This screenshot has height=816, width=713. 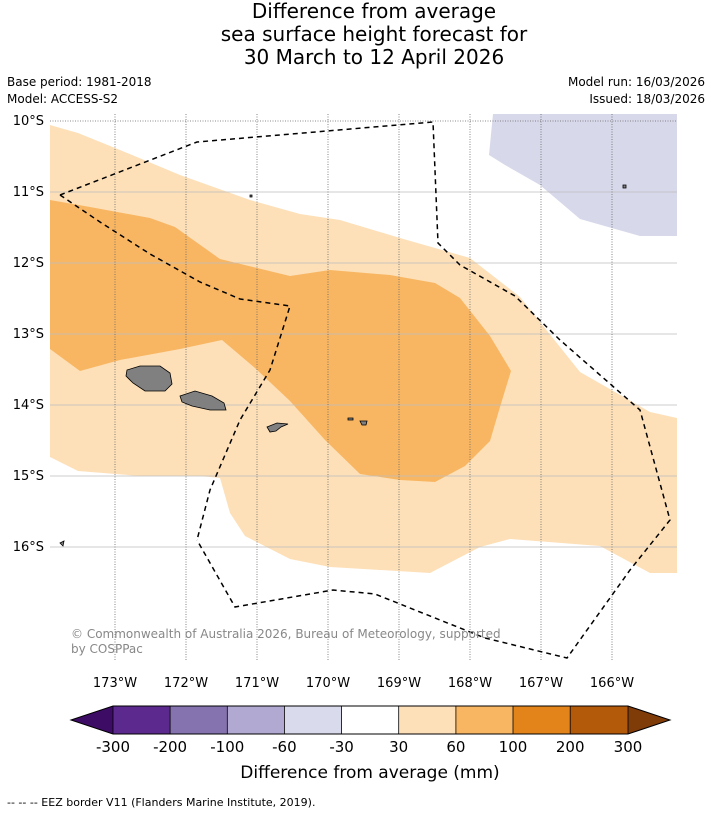 I want to click on lat-label: 15°S, so click(x=28, y=476).